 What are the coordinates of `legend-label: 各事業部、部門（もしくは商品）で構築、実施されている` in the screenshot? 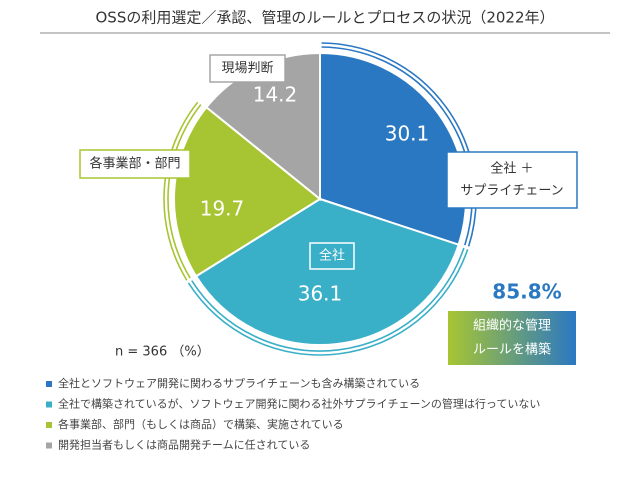 It's located at (201, 424).